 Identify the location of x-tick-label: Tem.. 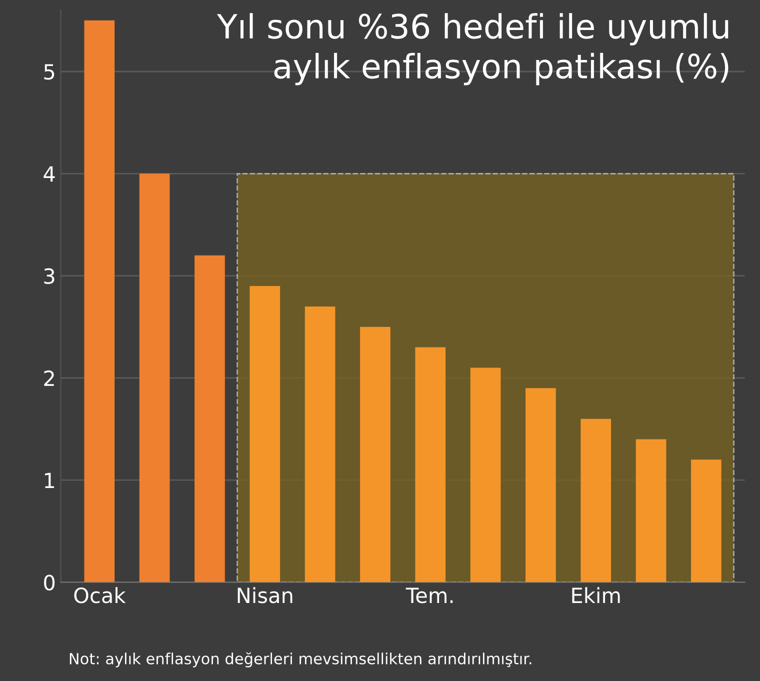
(429, 596).